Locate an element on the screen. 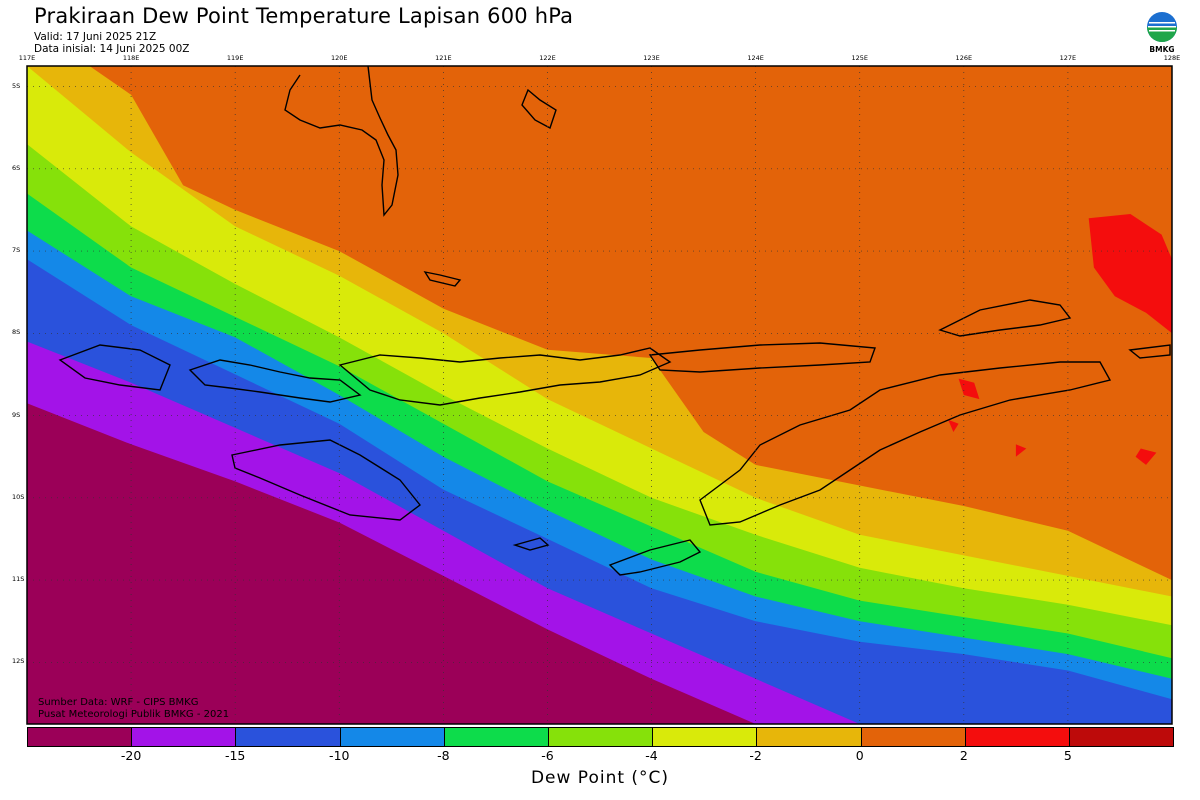 The width and height of the screenshot is (1200, 800). colorbar-tick-label: -20 is located at coordinates (131, 755).